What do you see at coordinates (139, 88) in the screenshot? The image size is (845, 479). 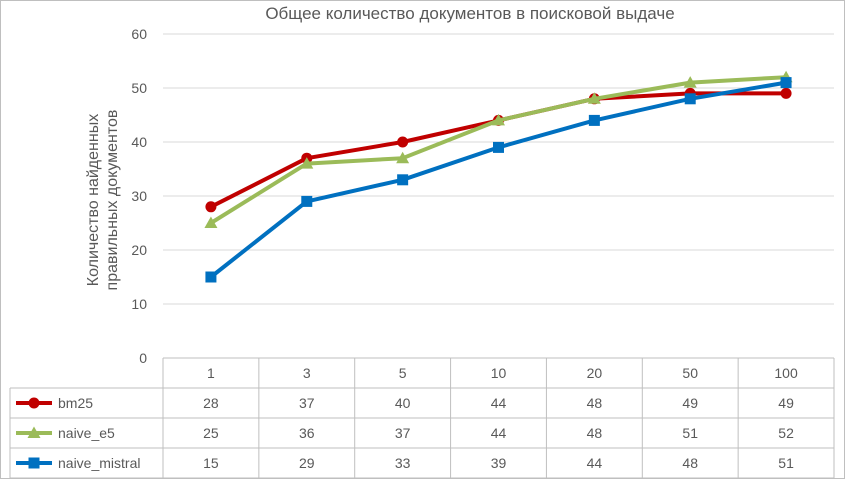 I see `y-tick-label: 50` at bounding box center [139, 88].